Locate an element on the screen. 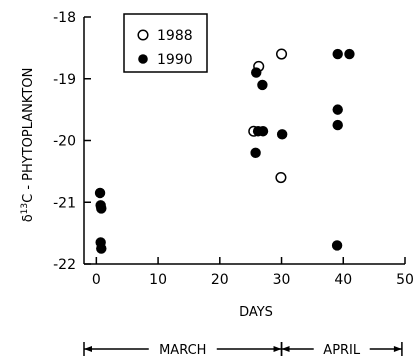 This screenshot has width=419, height=358. y-tick-label: -19 is located at coordinates (64, 80).